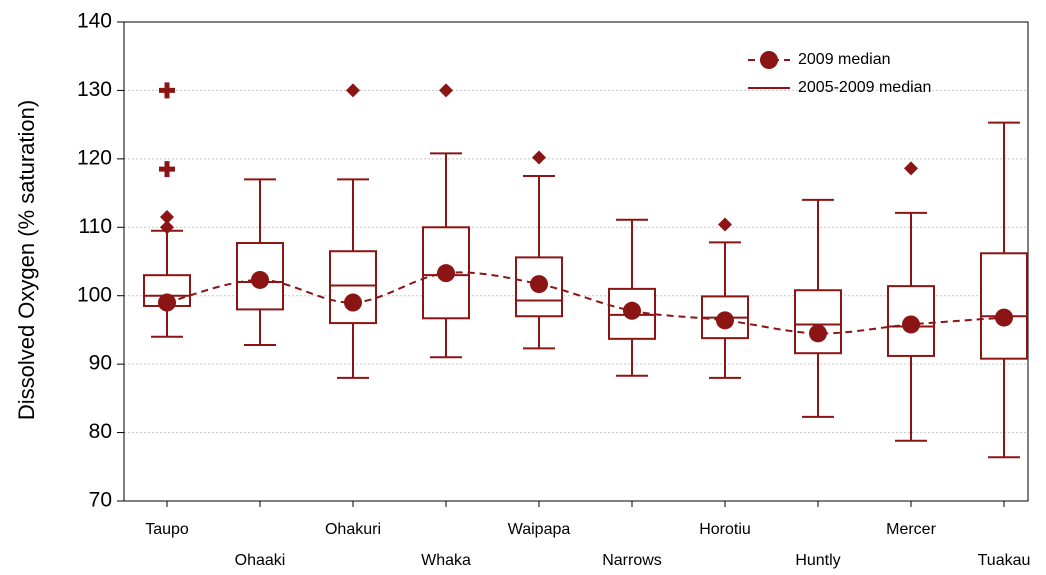 The image size is (1046, 575). I want to click on y-tick-label: 130, so click(94, 89).